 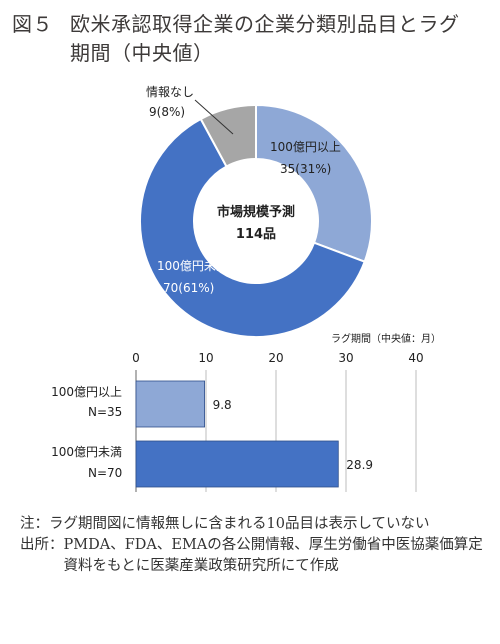 I want to click on chart-title: 図５ 欧米承認取得企業の企業分類別品目とラグ 期間（中央値）, so click(x=252, y=39).